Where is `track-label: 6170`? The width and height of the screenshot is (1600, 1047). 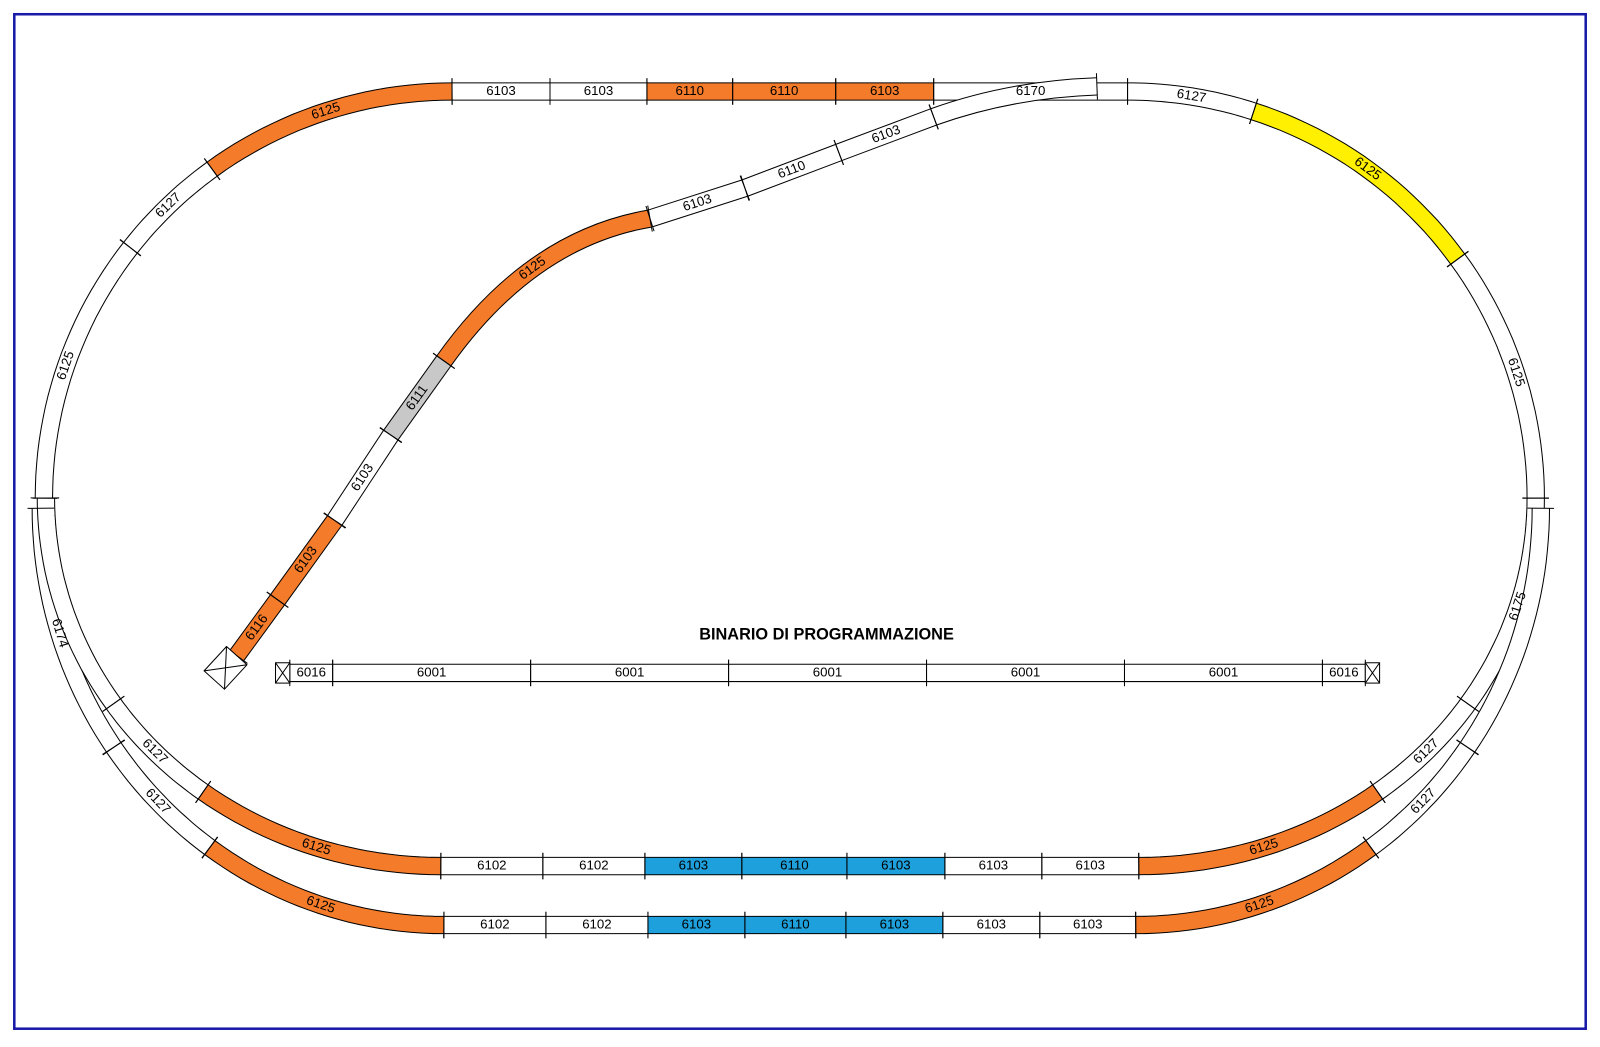
track-label: 6170 is located at coordinates (1030, 90).